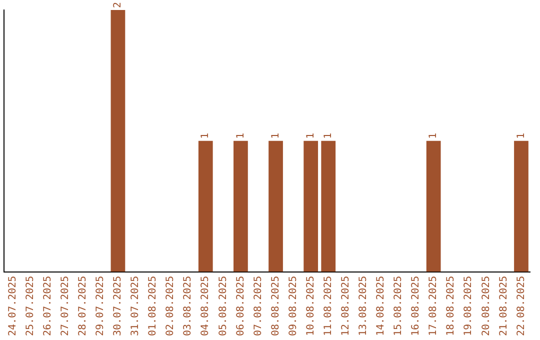  I want to click on x-tick-label: 29.07.2025, so click(100, 306).